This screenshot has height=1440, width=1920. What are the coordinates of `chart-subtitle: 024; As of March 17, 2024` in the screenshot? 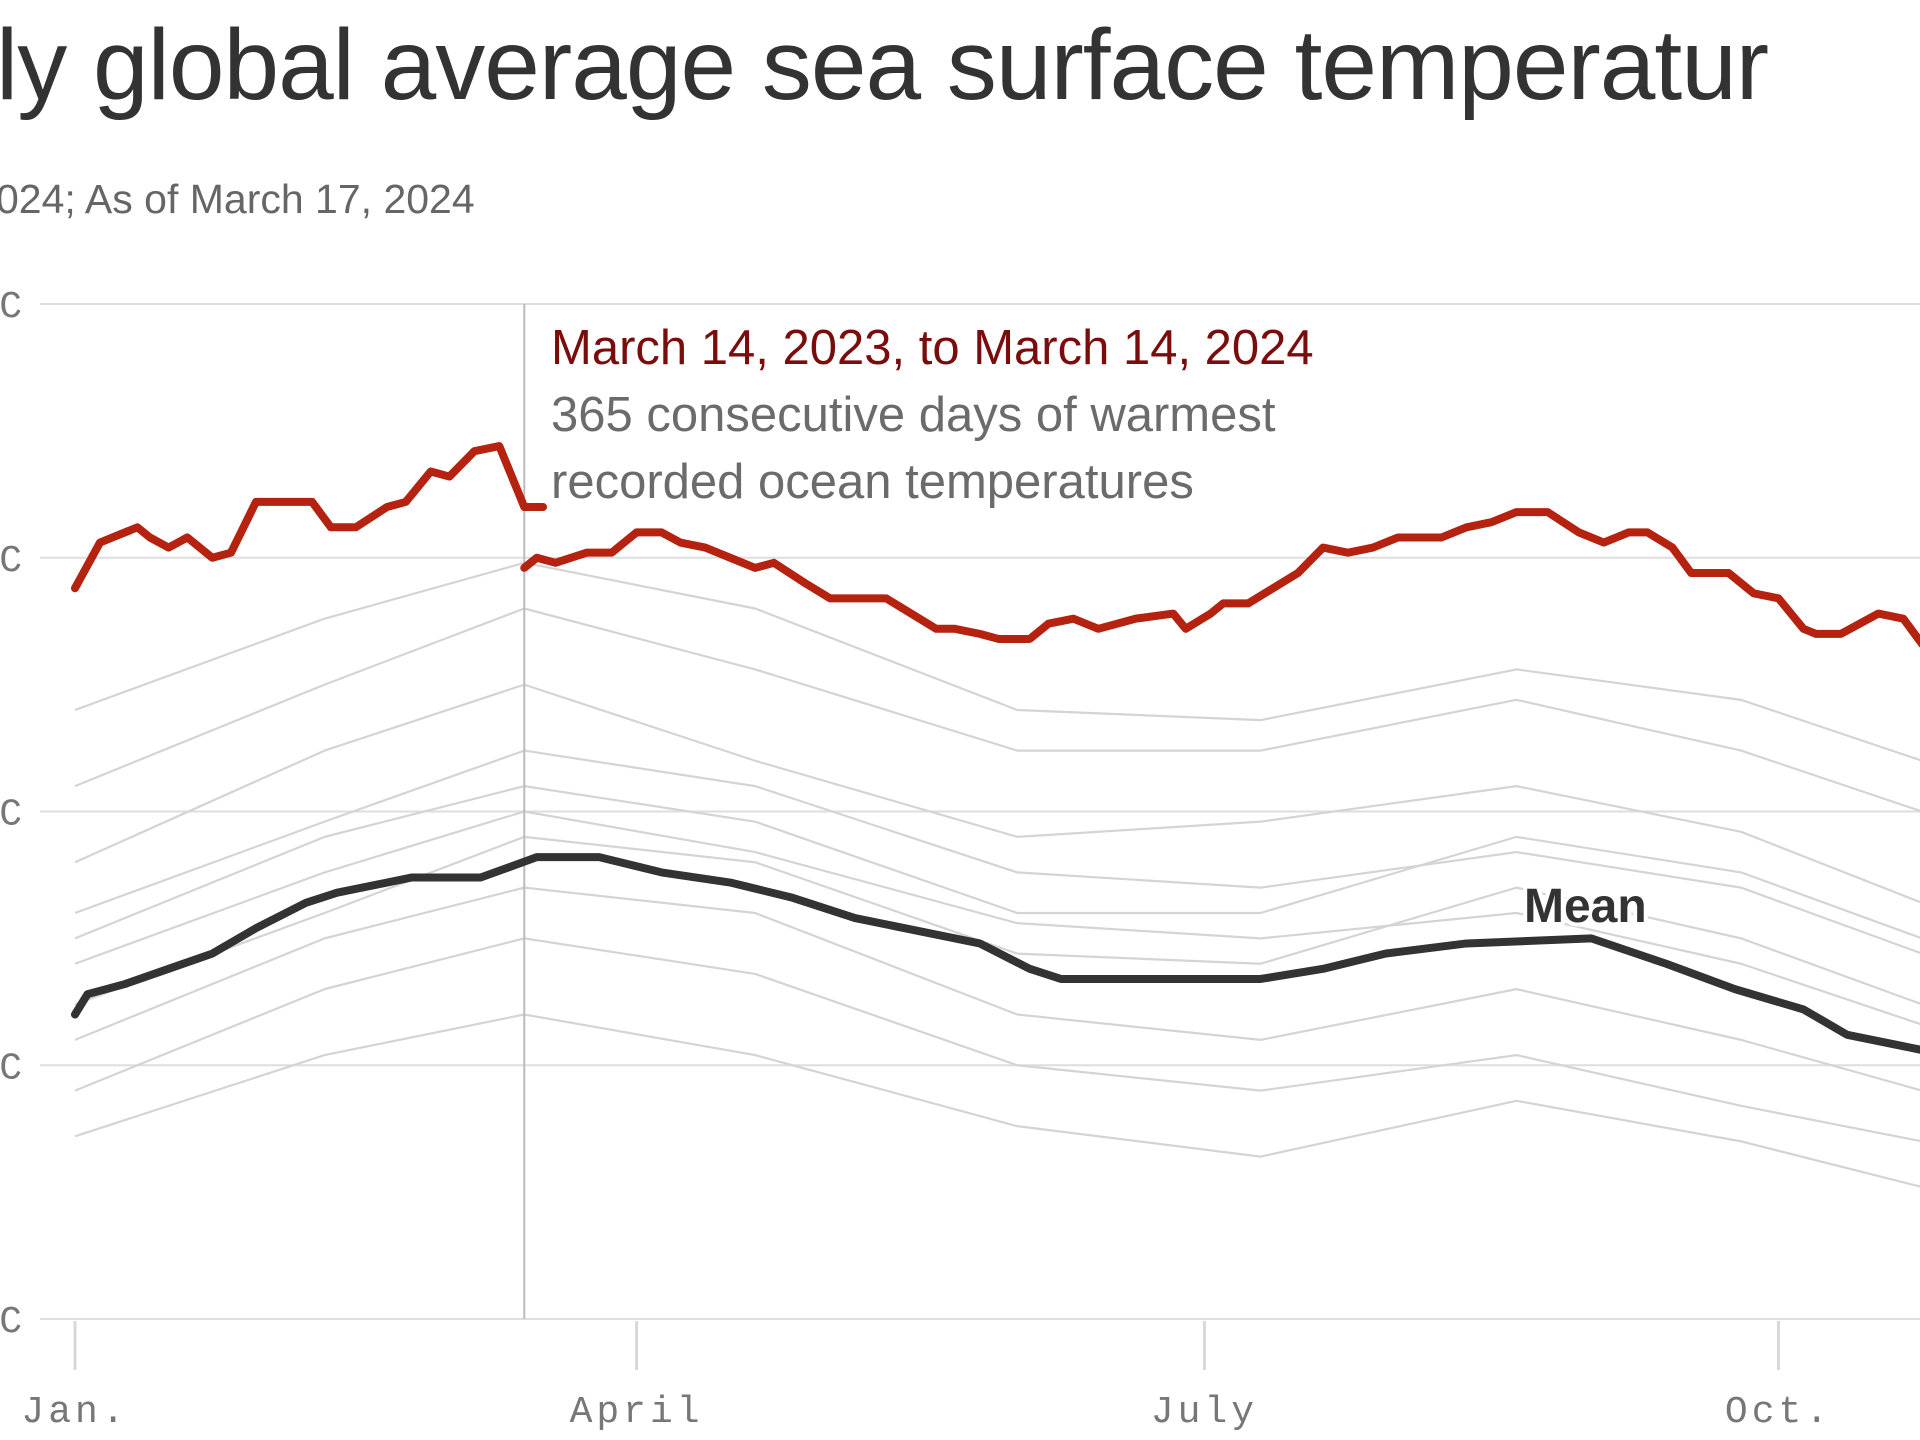 It's located at (237, 199).